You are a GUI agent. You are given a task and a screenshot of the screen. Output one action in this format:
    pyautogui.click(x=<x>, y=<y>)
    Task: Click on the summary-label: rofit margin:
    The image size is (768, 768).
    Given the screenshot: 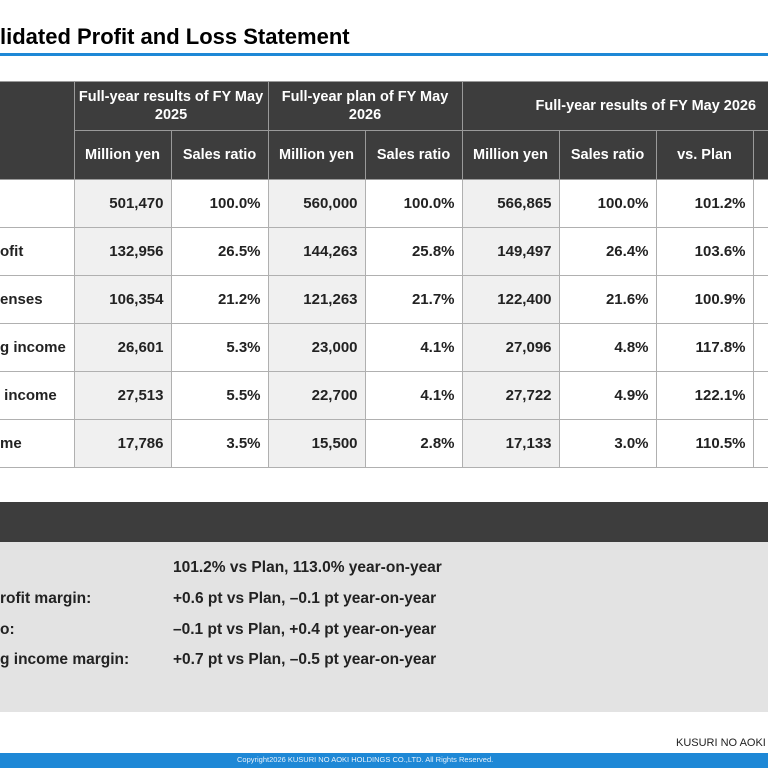 What is the action you would take?
    pyautogui.click(x=46, y=598)
    